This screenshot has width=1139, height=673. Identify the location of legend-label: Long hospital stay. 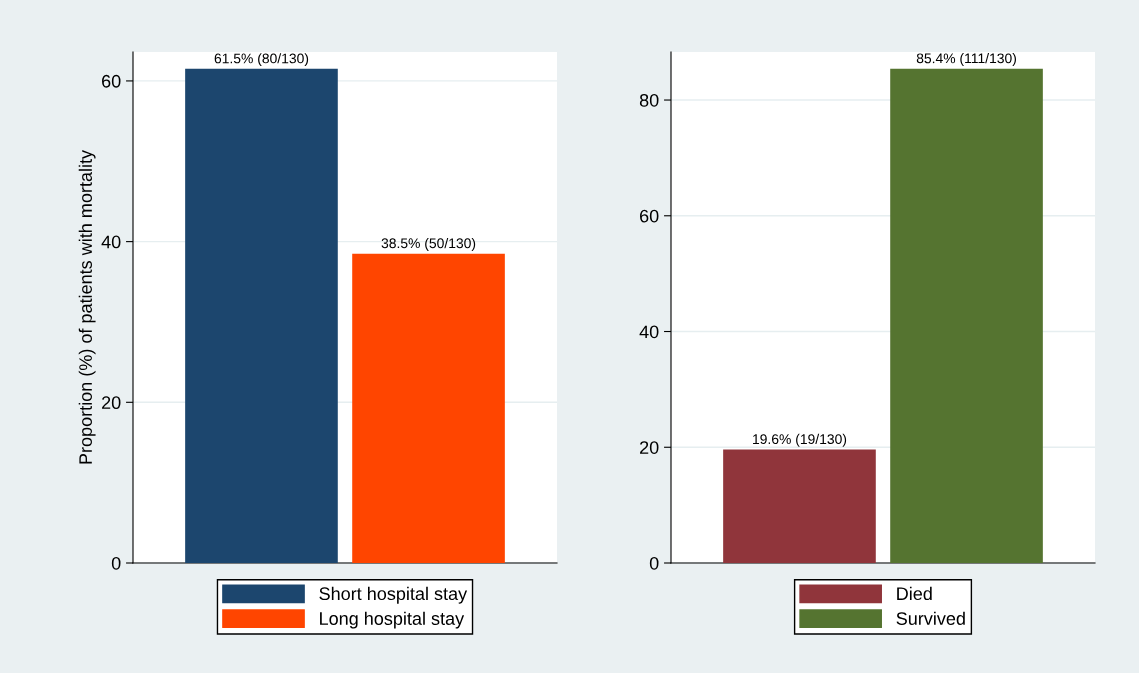
(392, 620).